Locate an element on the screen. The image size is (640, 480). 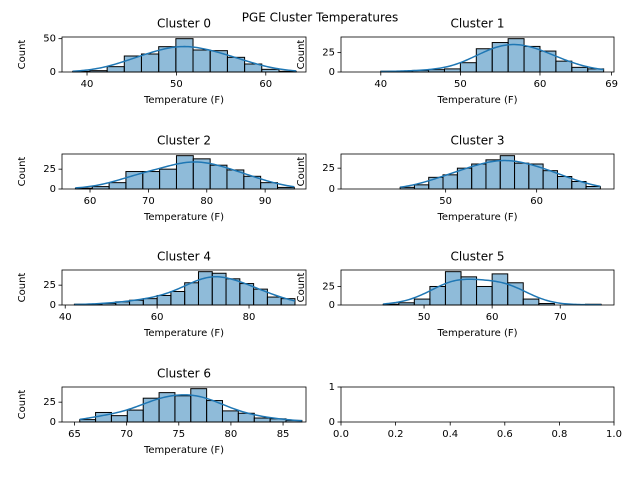
axes-title: Cluster 4 is located at coordinates (184, 257).